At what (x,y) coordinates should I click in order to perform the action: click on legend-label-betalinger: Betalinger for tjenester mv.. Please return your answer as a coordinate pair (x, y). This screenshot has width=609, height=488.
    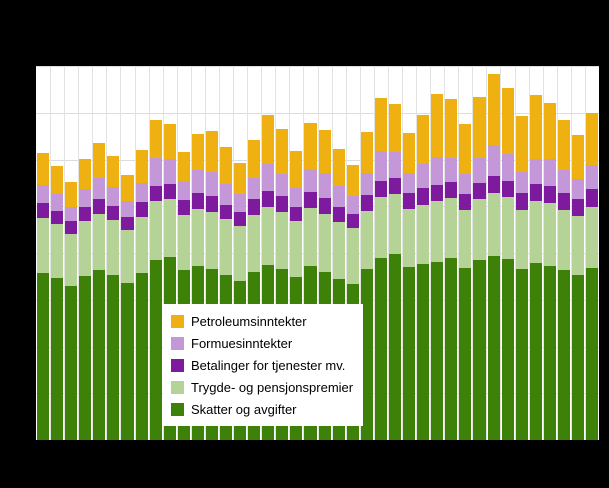
    Looking at the image, I should click on (268, 365).